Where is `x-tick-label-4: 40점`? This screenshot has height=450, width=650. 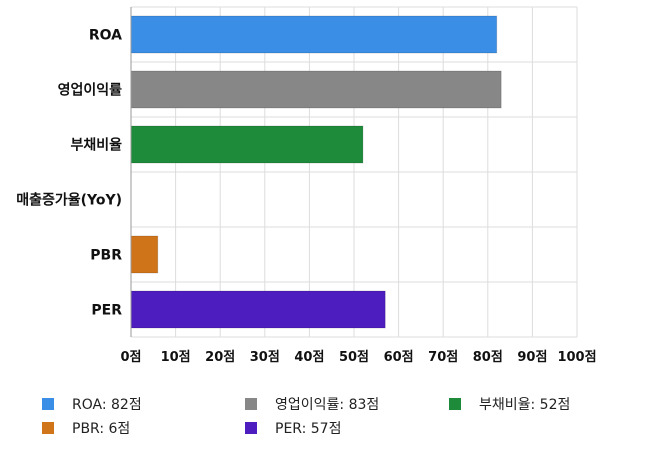
x-tick-label-4: 40점 is located at coordinates (309, 357).